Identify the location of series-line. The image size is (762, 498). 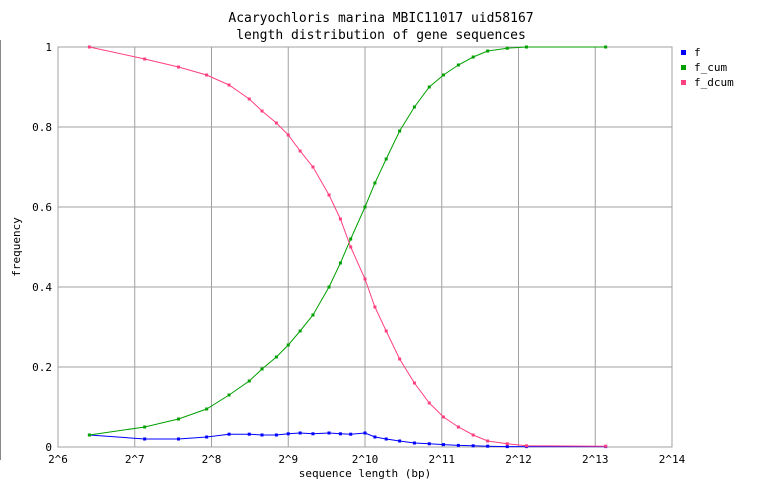
(347, 440).